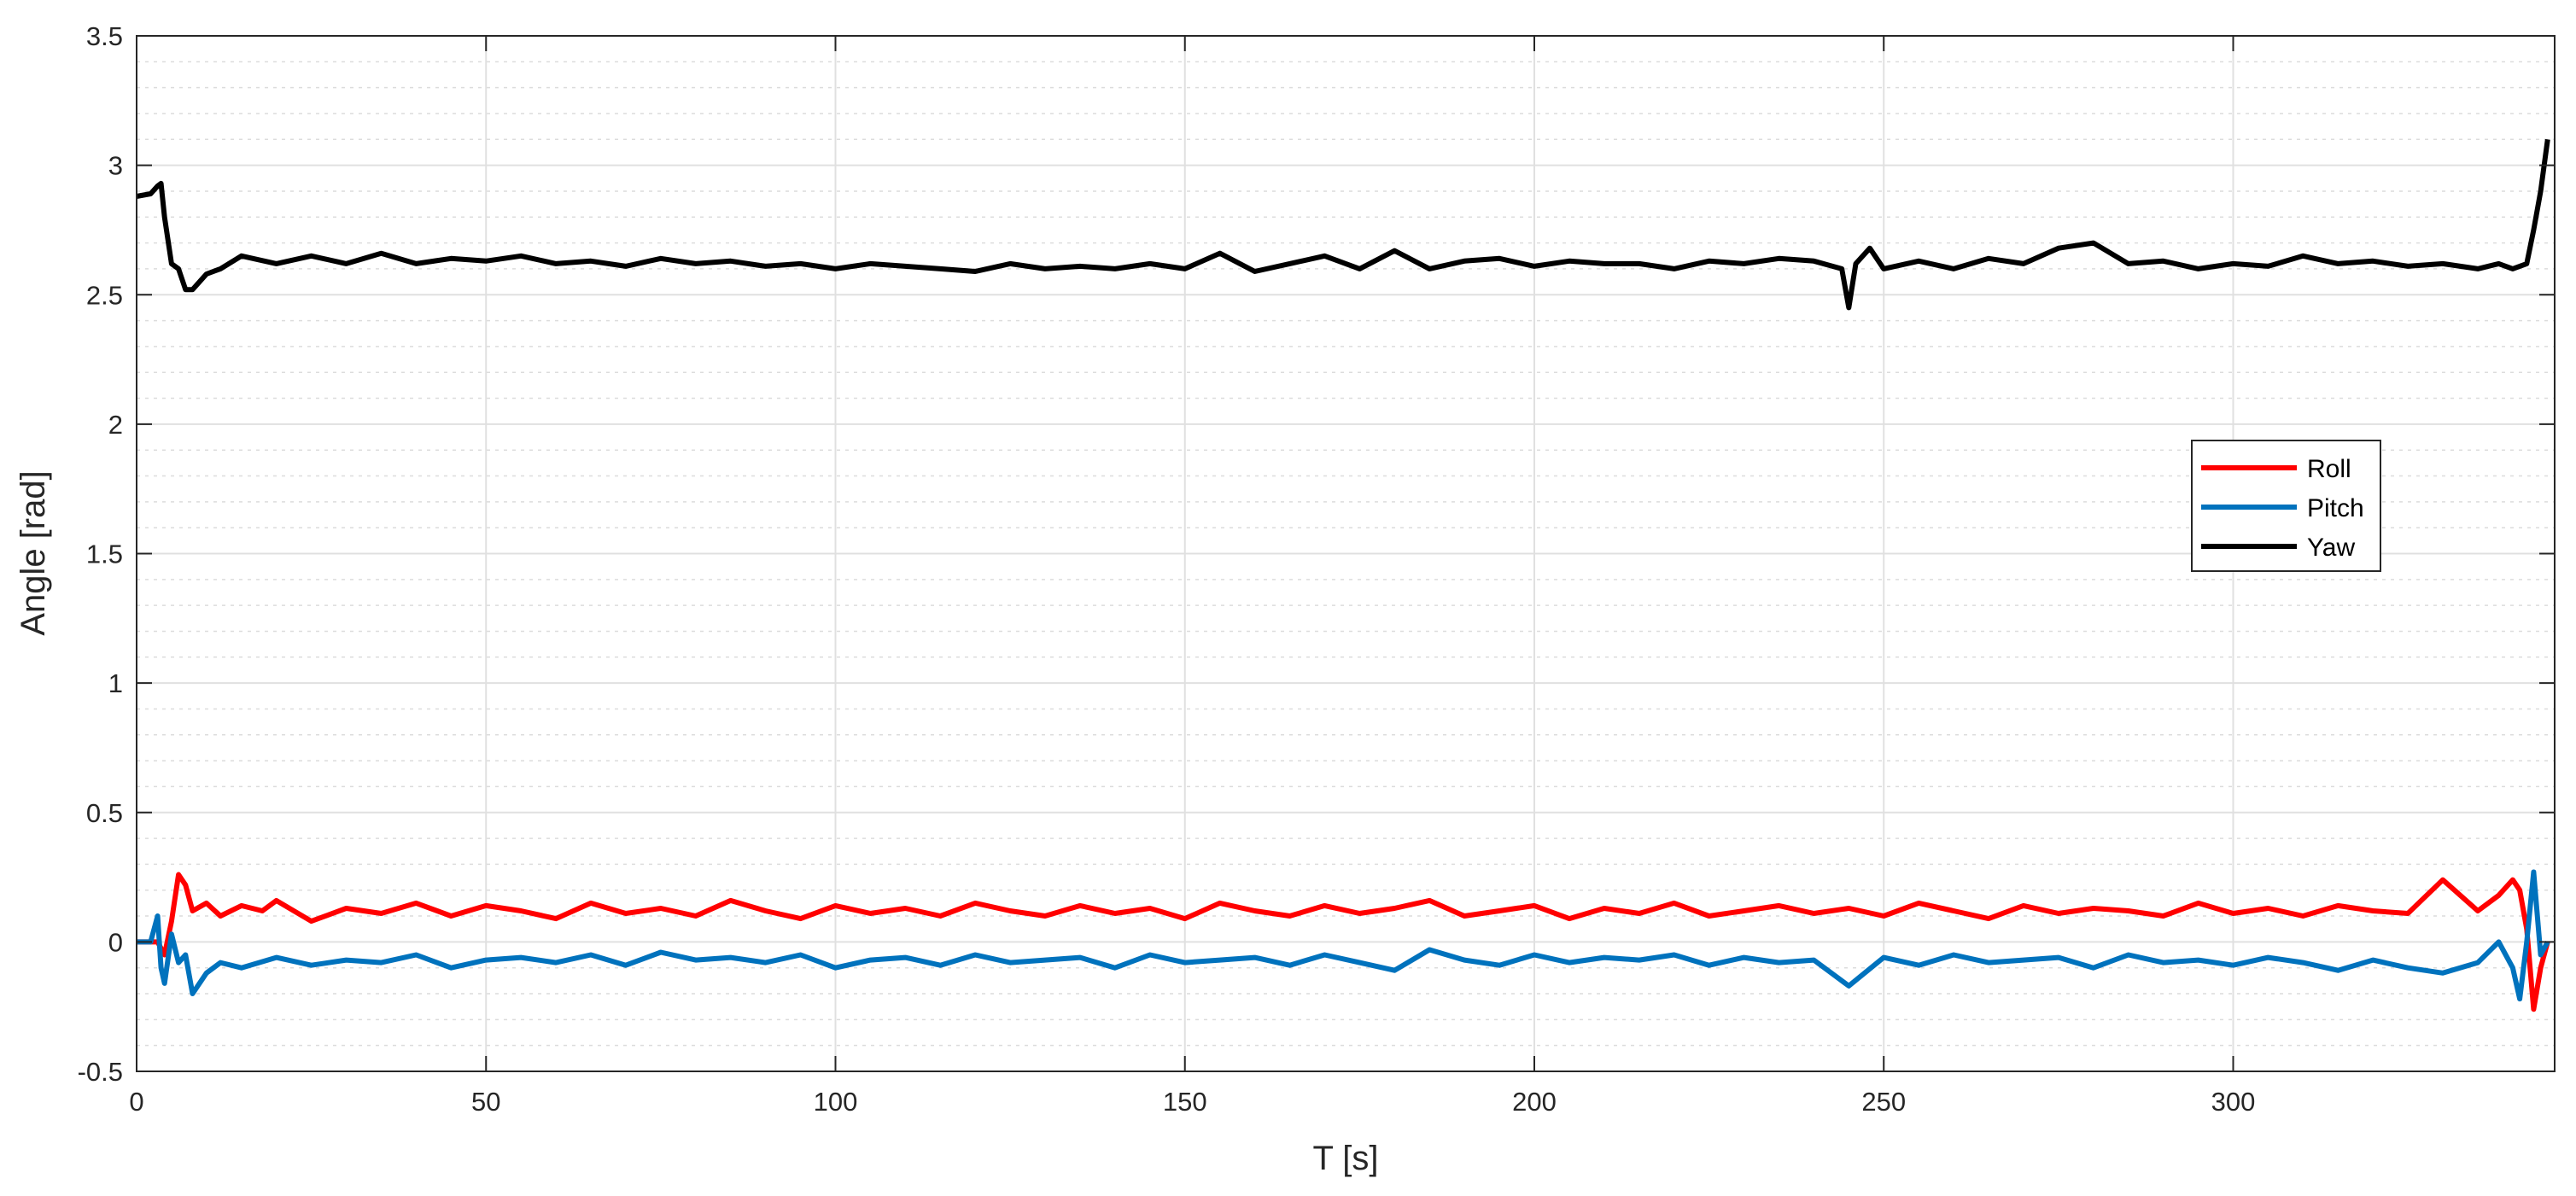 The height and width of the screenshot is (1196, 2576). What do you see at coordinates (1343, 224) in the screenshot?
I see `series-line-yaw` at bounding box center [1343, 224].